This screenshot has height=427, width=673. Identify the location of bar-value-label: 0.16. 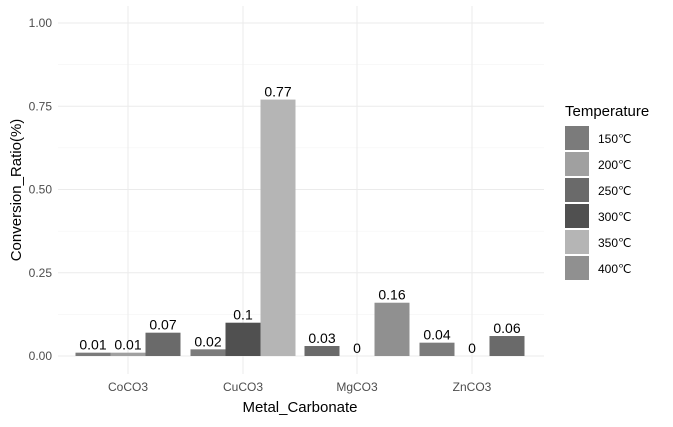
(391, 295).